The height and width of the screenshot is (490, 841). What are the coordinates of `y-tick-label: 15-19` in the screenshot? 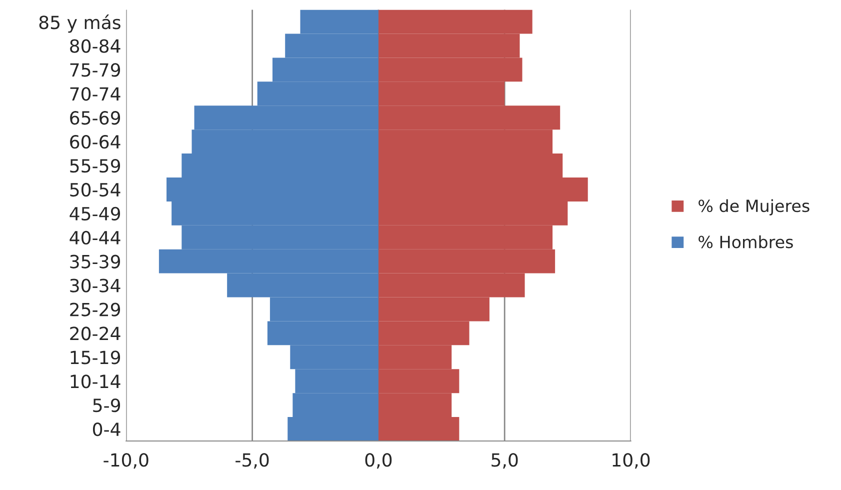 It's located at (95, 357).